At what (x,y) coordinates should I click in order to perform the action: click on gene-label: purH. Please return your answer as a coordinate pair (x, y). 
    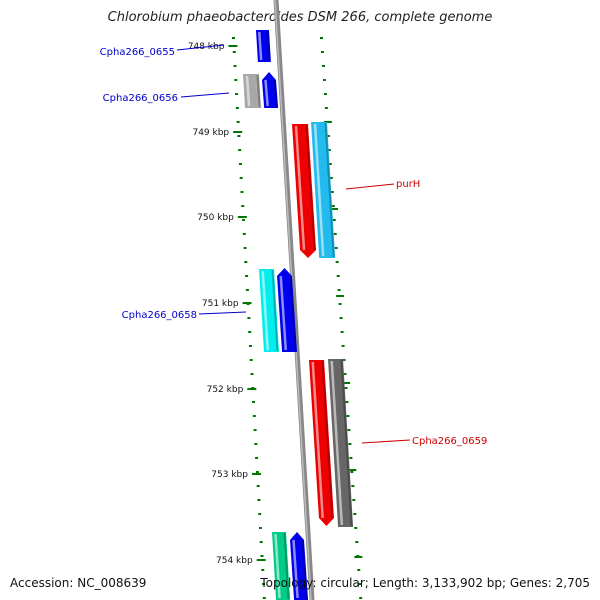
    Looking at the image, I should click on (408, 184).